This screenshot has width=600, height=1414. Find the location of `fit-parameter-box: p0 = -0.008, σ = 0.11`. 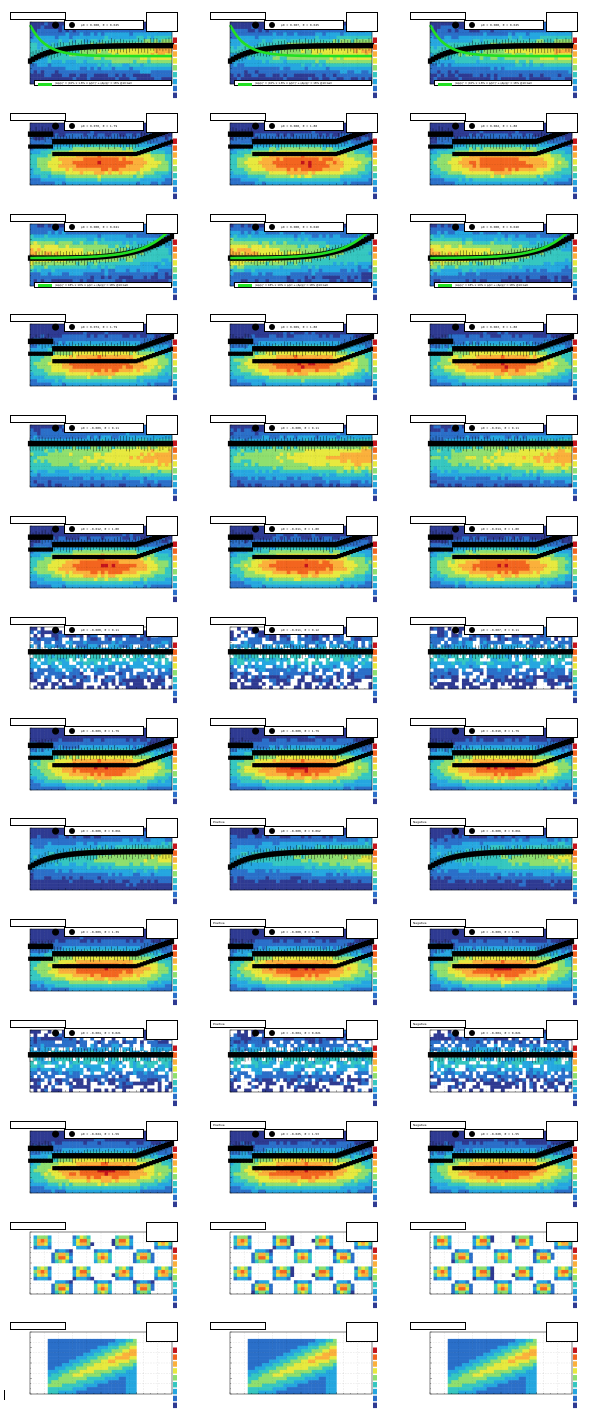

fit-parameter-box: p0 = -0.008, σ = 0.11 is located at coordinates (104, 629).